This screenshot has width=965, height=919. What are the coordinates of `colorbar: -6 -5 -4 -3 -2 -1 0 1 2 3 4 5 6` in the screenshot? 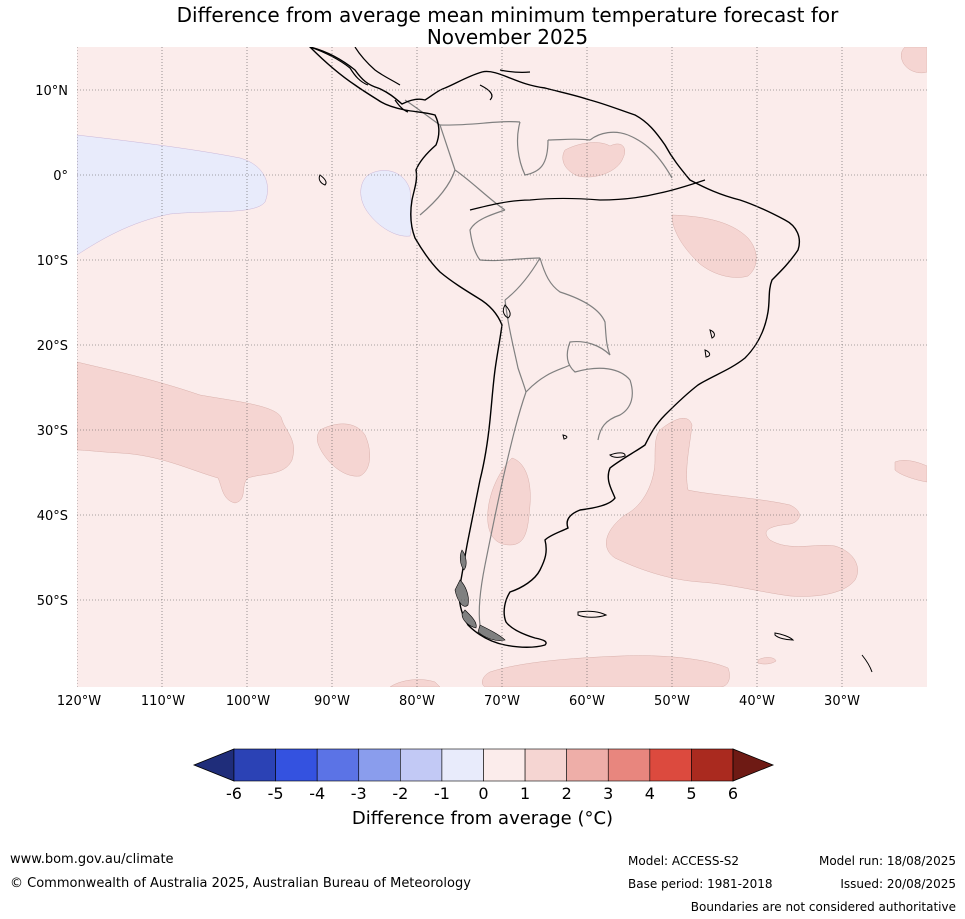 It's located at (483, 775).